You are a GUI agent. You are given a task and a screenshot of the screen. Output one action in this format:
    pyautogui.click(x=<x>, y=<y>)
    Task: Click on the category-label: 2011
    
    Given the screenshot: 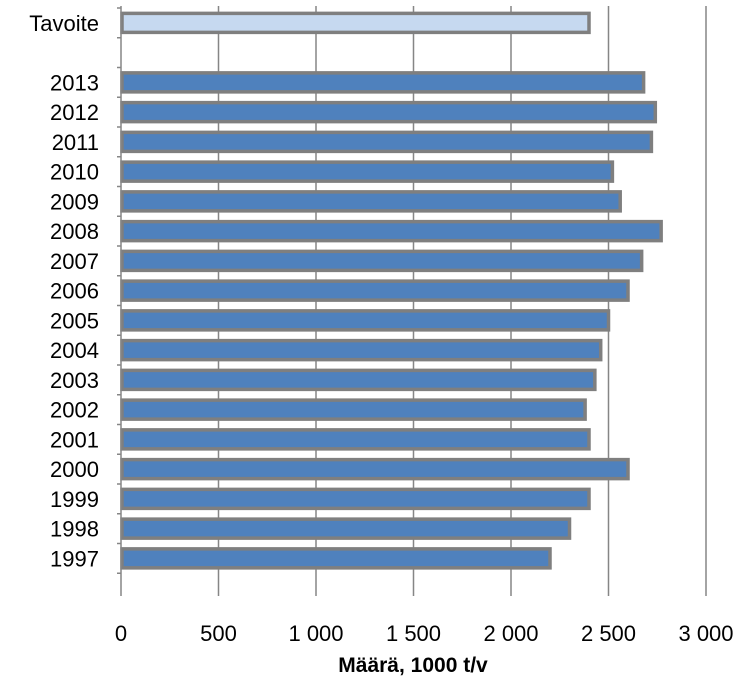 What is the action you would take?
    pyautogui.click(x=75, y=142)
    